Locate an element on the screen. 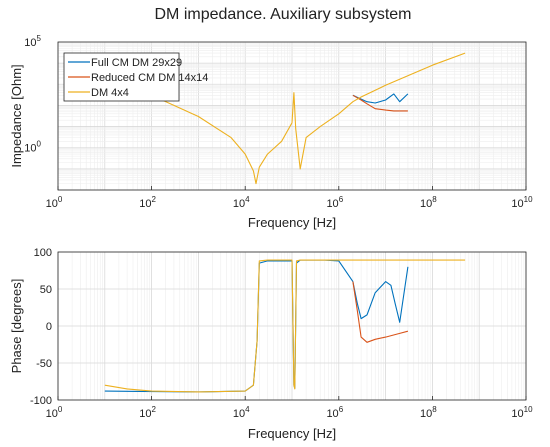  y-tick-label: -50 is located at coordinates (44, 364).